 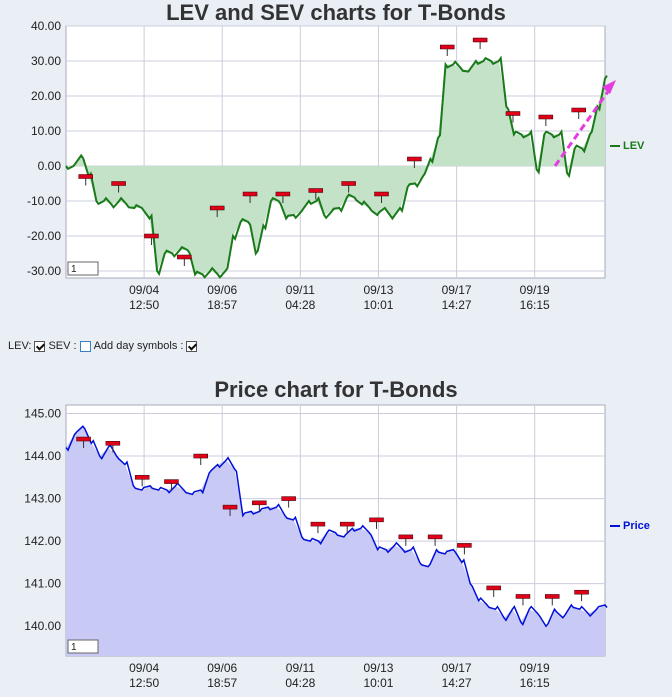 I want to click on lev-checkbox, so click(x=40, y=346).